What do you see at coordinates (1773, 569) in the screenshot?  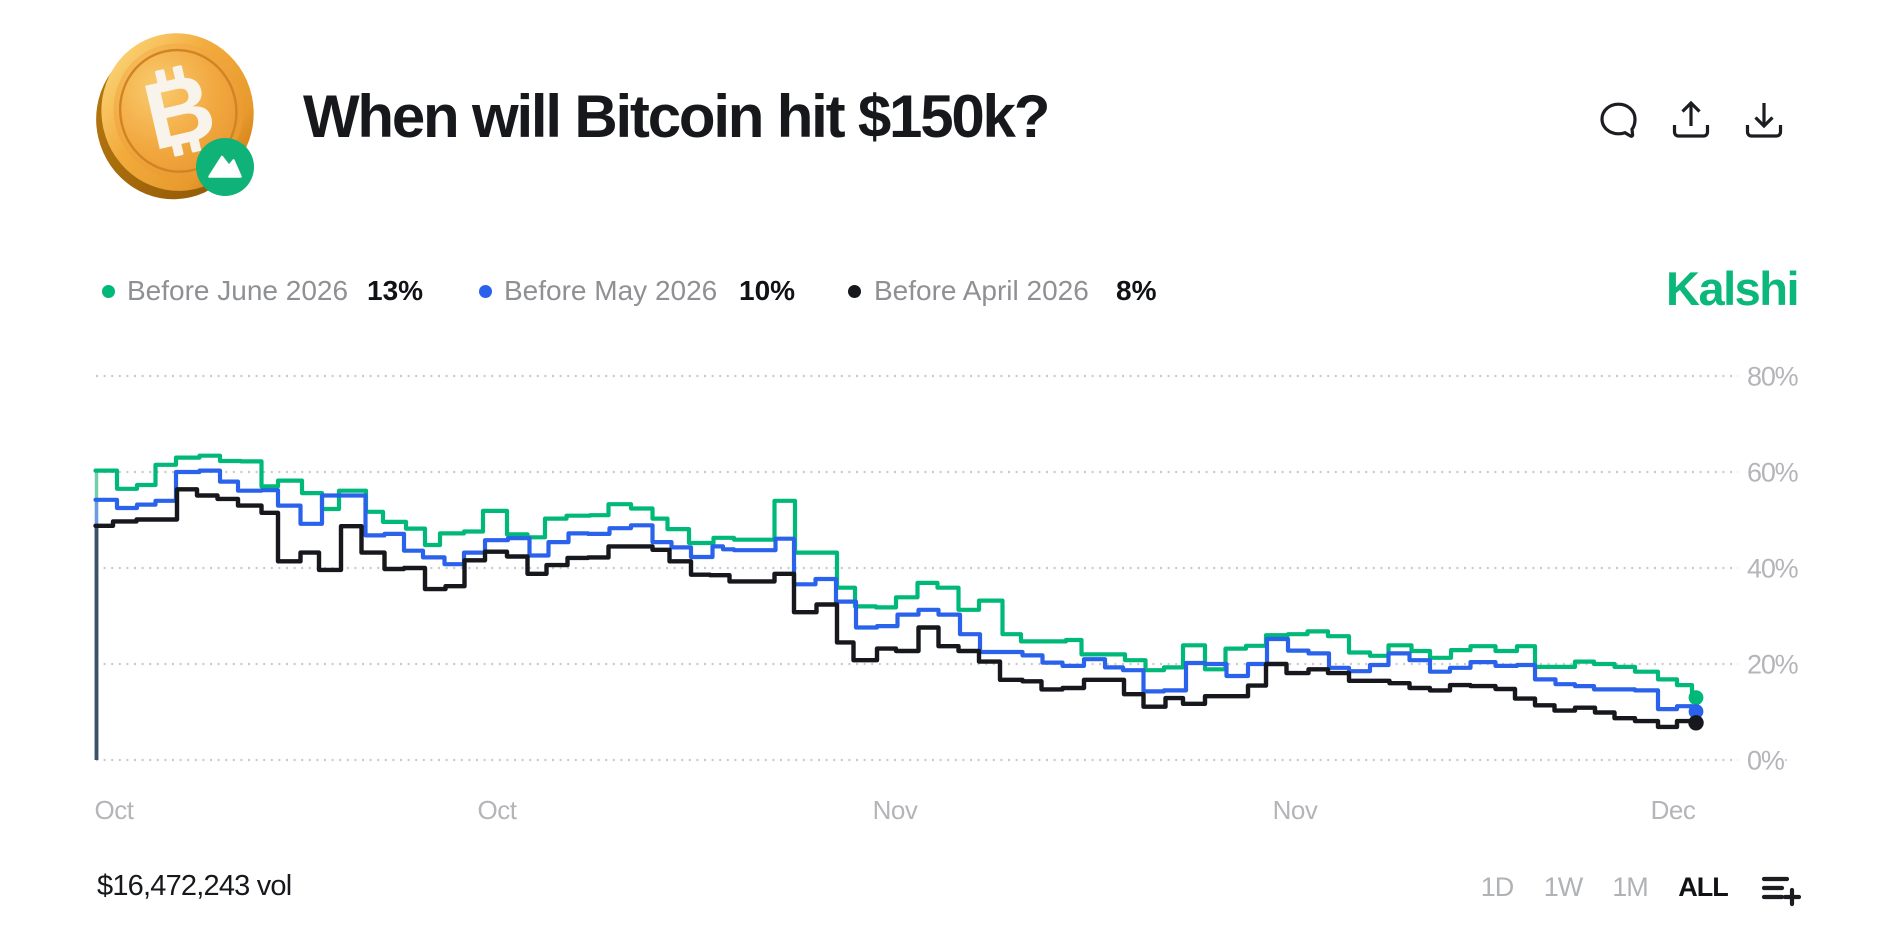 I see `svg-text: 40%` at bounding box center [1773, 569].